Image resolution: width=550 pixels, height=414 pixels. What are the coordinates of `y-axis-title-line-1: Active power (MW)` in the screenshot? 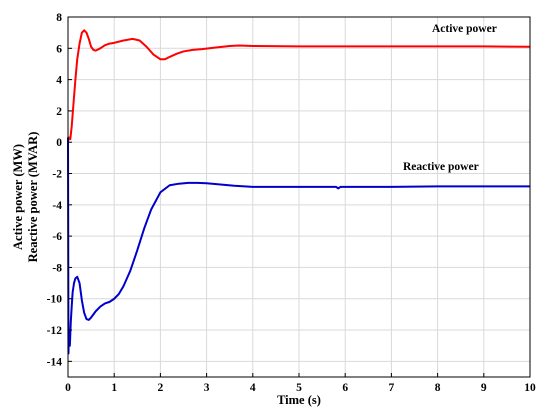 It's located at (18, 197).